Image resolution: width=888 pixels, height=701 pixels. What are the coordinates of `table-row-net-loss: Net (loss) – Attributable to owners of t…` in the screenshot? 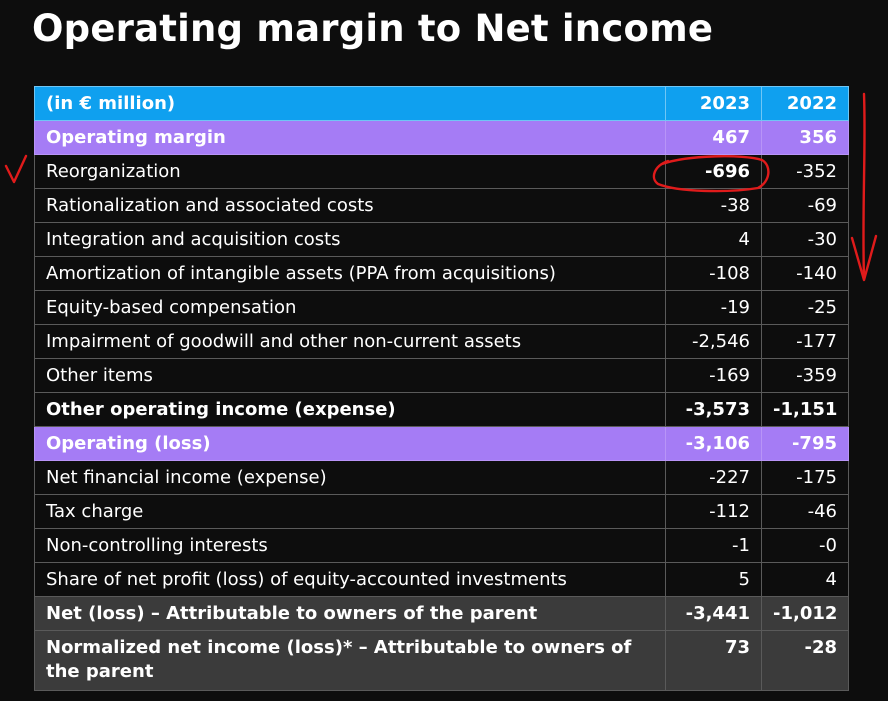 It's located at (441, 613).